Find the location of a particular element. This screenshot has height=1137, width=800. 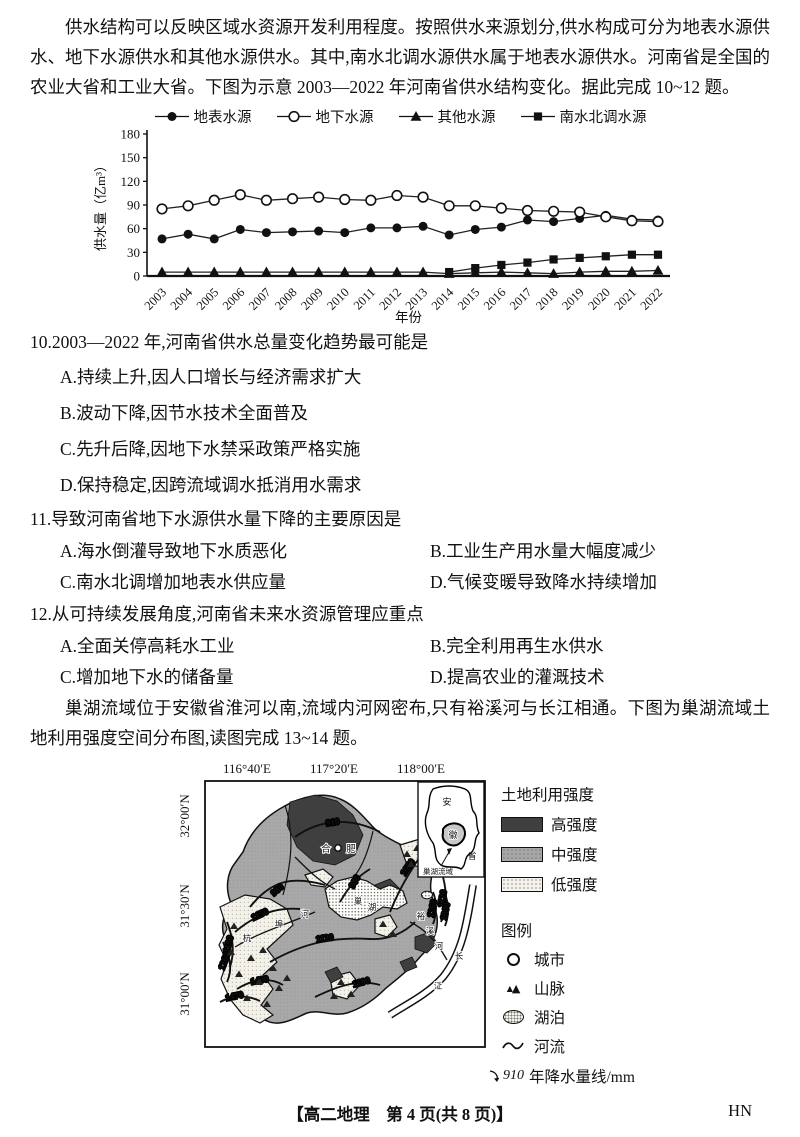

svg-text: 2009 is located at coordinates (312, 299).